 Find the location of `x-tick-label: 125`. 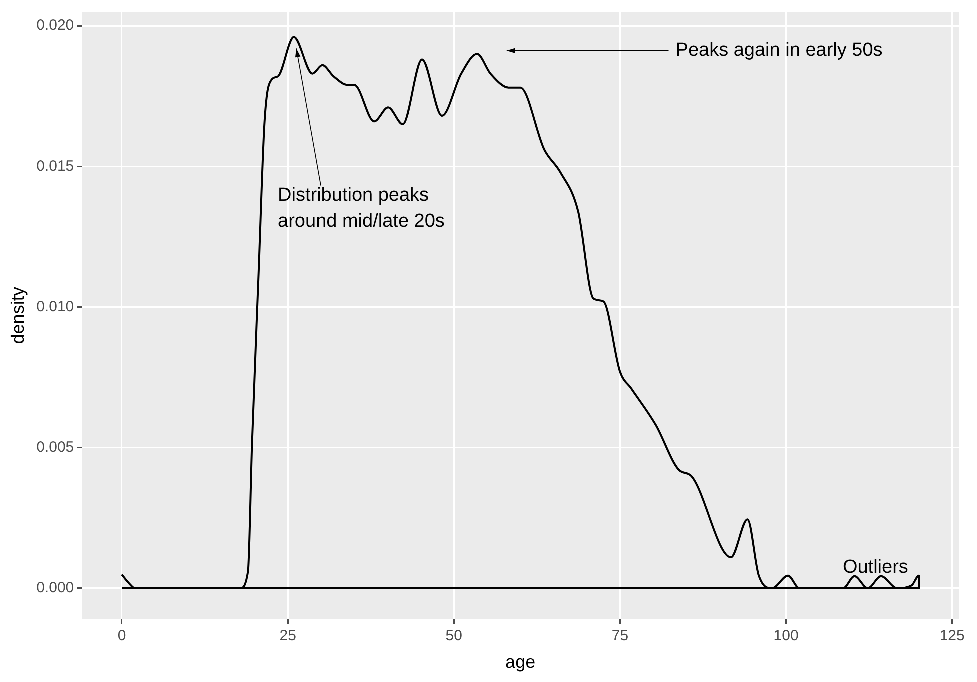

x-tick-label: 125 is located at coordinates (952, 636).